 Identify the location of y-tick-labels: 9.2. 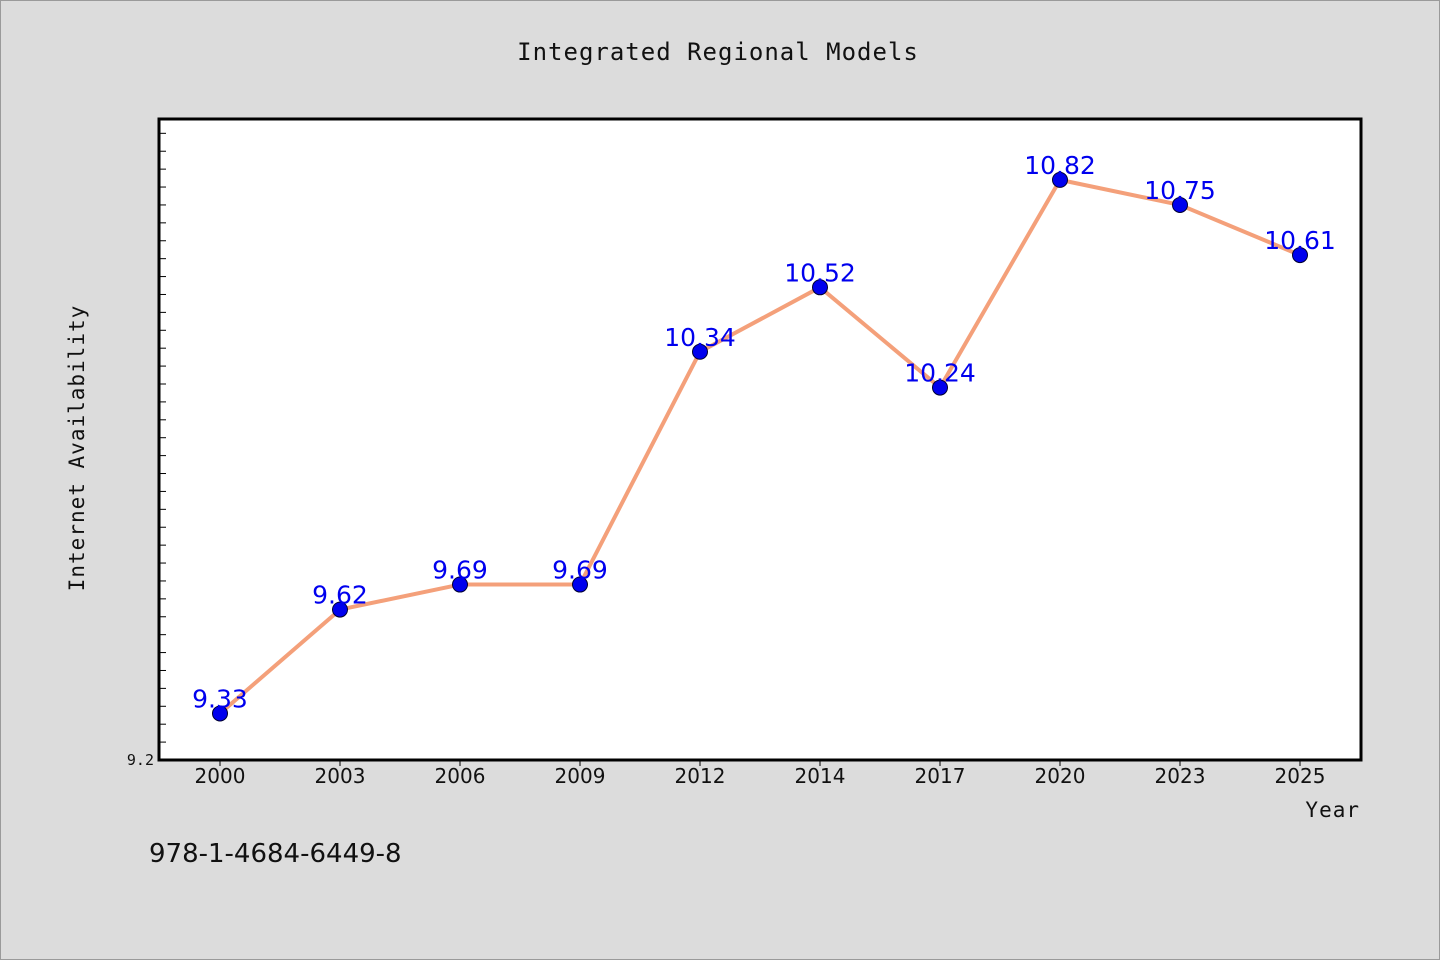
(140, 760).